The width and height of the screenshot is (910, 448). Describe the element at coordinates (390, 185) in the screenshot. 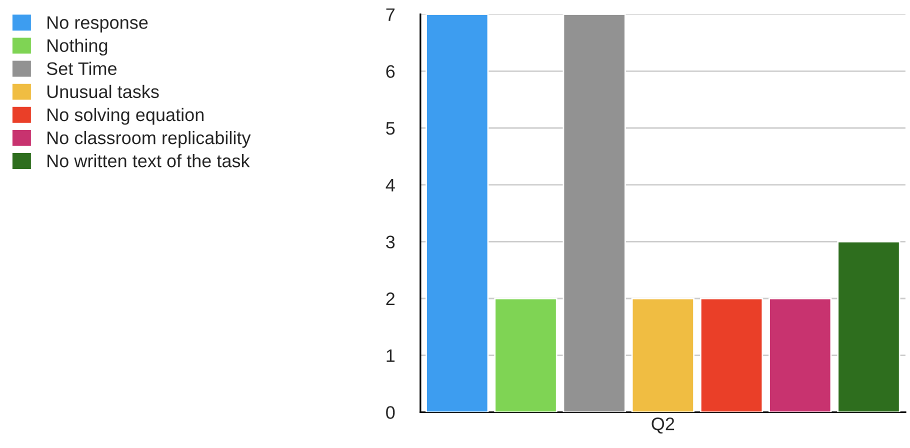

I see `y-tick-label: 4` at that location.